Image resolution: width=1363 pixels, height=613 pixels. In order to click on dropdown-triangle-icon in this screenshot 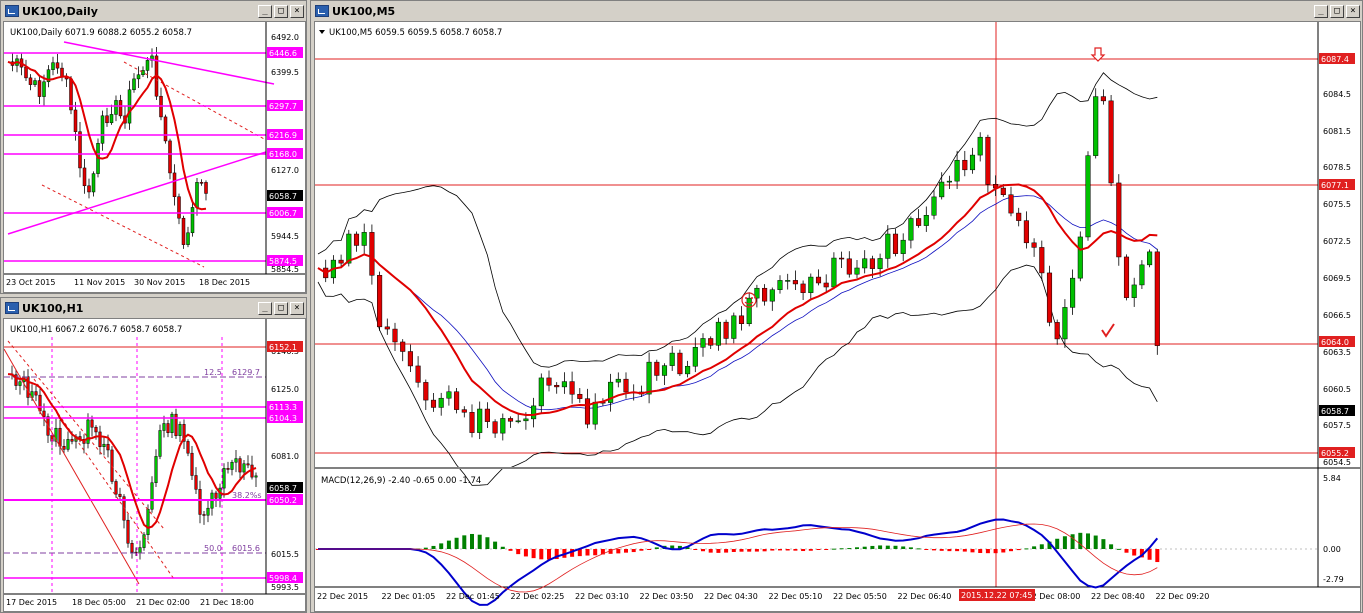, I will do `click(322, 32)`.